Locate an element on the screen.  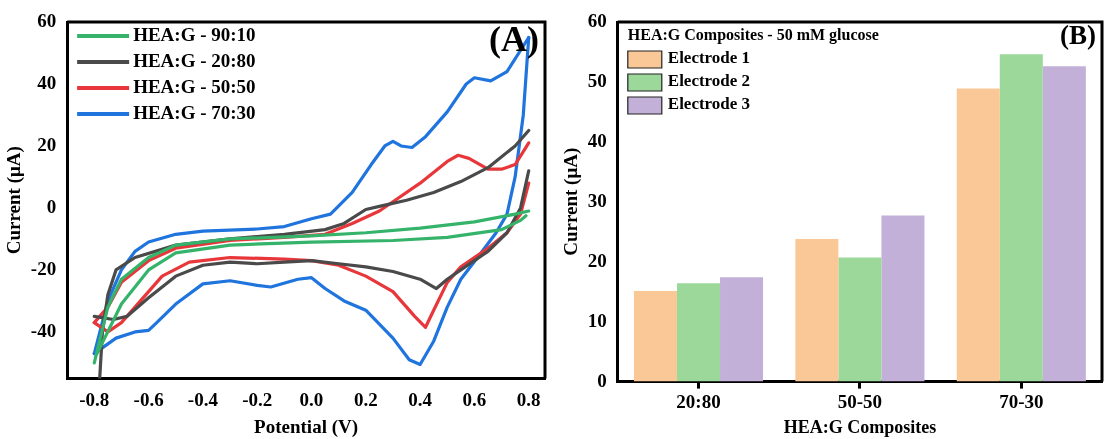
x-tick-label: -0.6 is located at coordinates (148, 399).